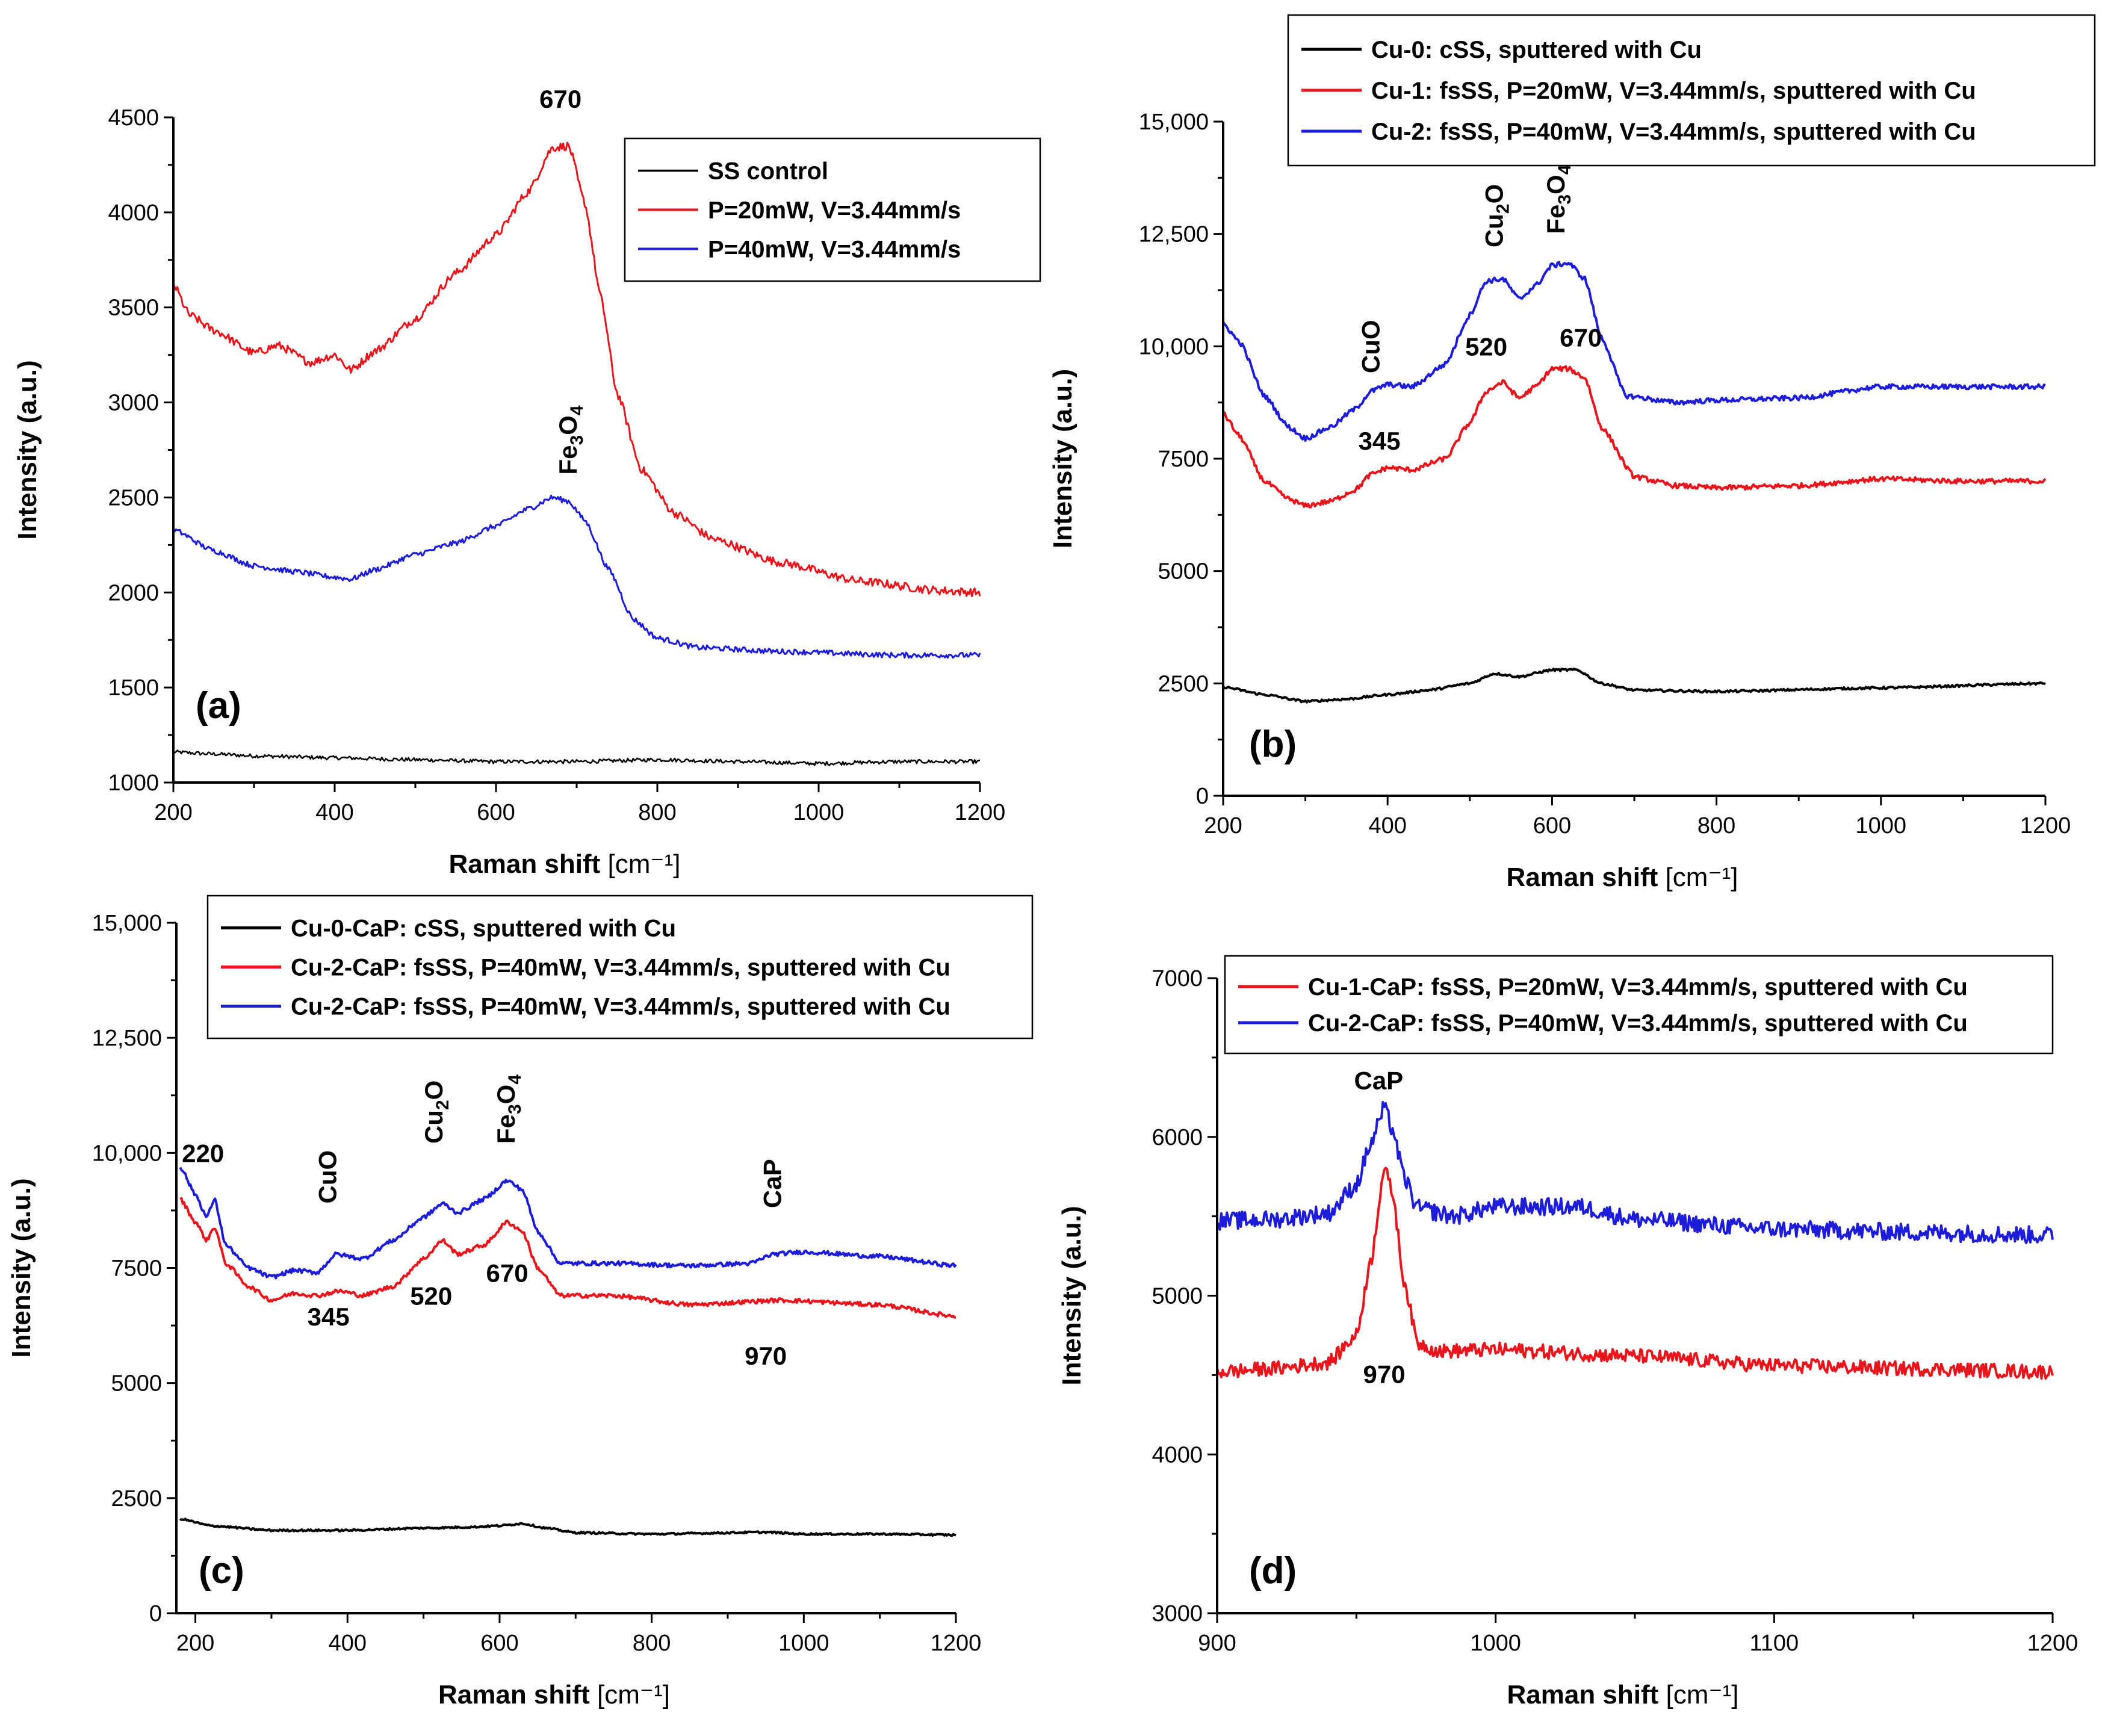 The width and height of the screenshot is (2105, 1736). What do you see at coordinates (218, 706) in the screenshot?
I see `panel-label: (a)` at bounding box center [218, 706].